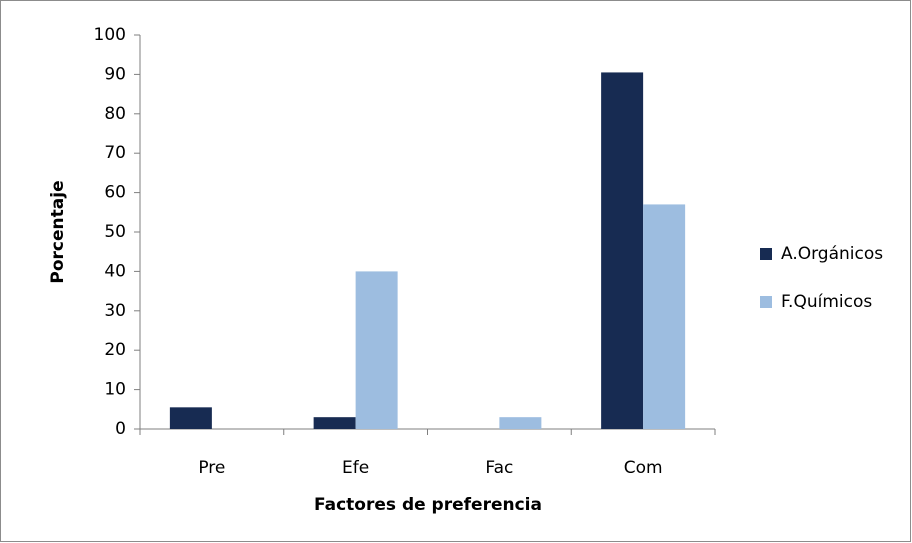  I want to click on y-tick-label: 0, so click(120, 429).